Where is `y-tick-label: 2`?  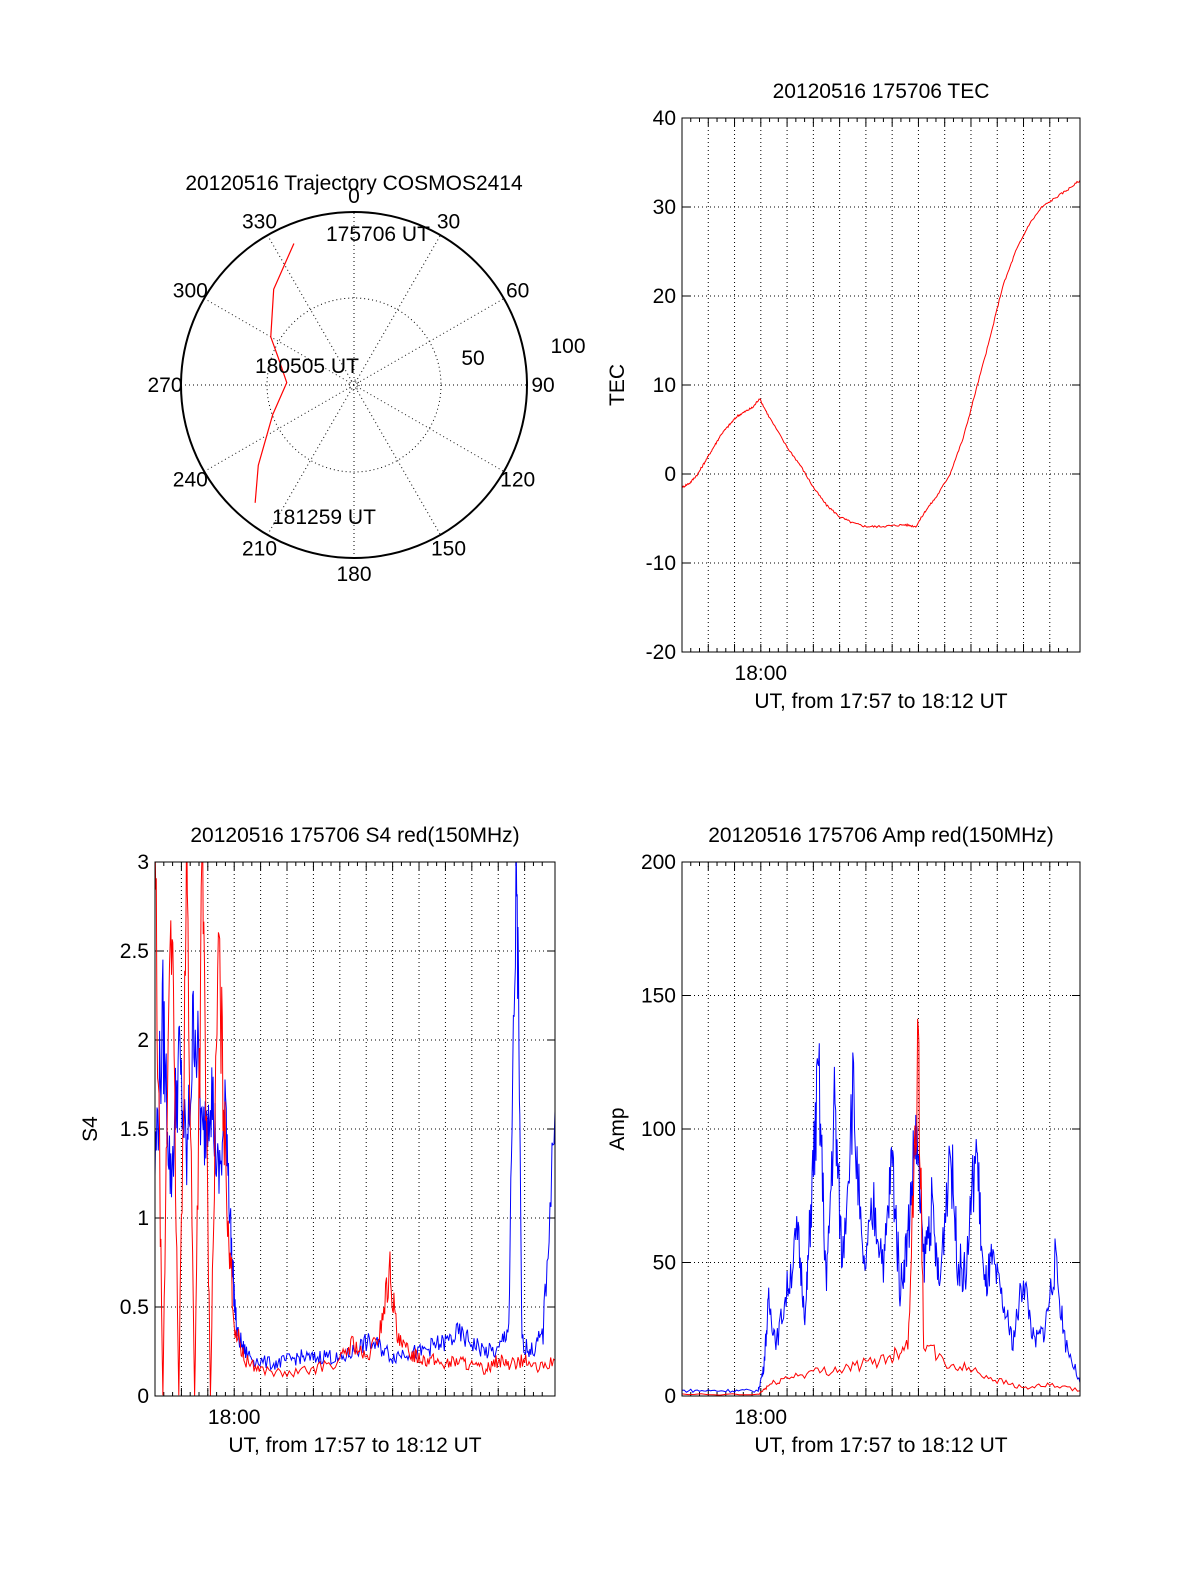 y-tick-label: 2 is located at coordinates (143, 1040).